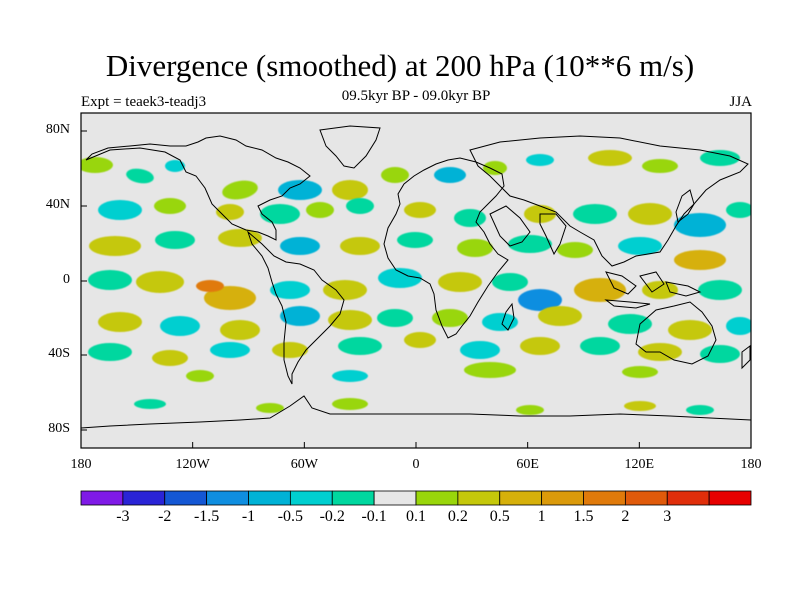 This screenshot has height=600, width=800. Describe the element at coordinates (639, 464) in the screenshot. I see `longitude-tick-label: 120E` at that location.